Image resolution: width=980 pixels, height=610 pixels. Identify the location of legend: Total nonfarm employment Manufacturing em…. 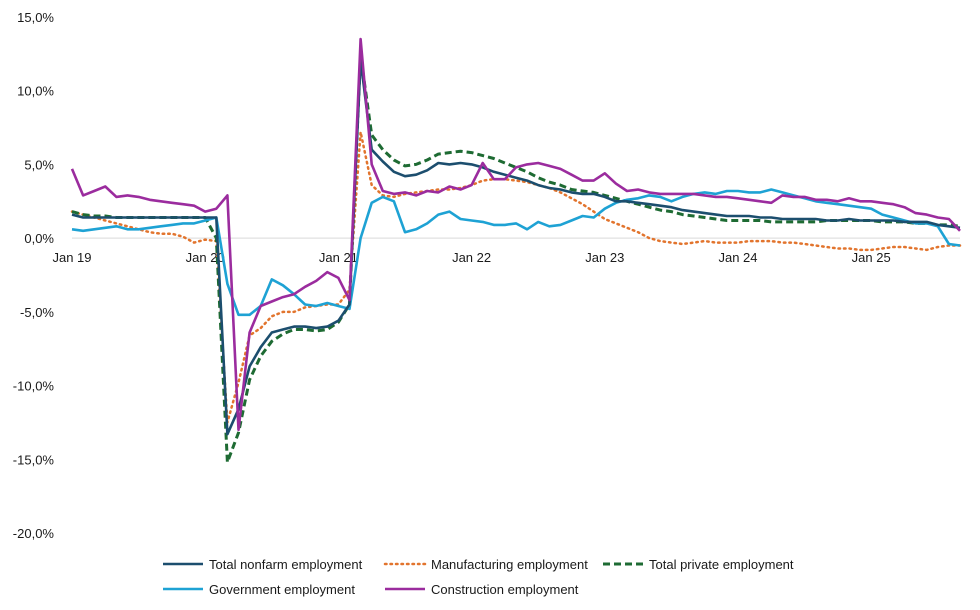
(478, 577).